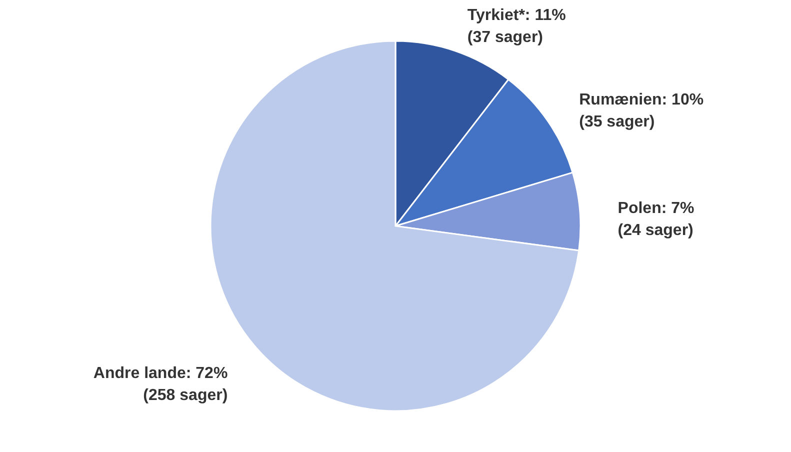 Image resolution: width=791 pixels, height=452 pixels. I want to click on slice-label: Andre lande: 72% (258 sager), so click(160, 384).